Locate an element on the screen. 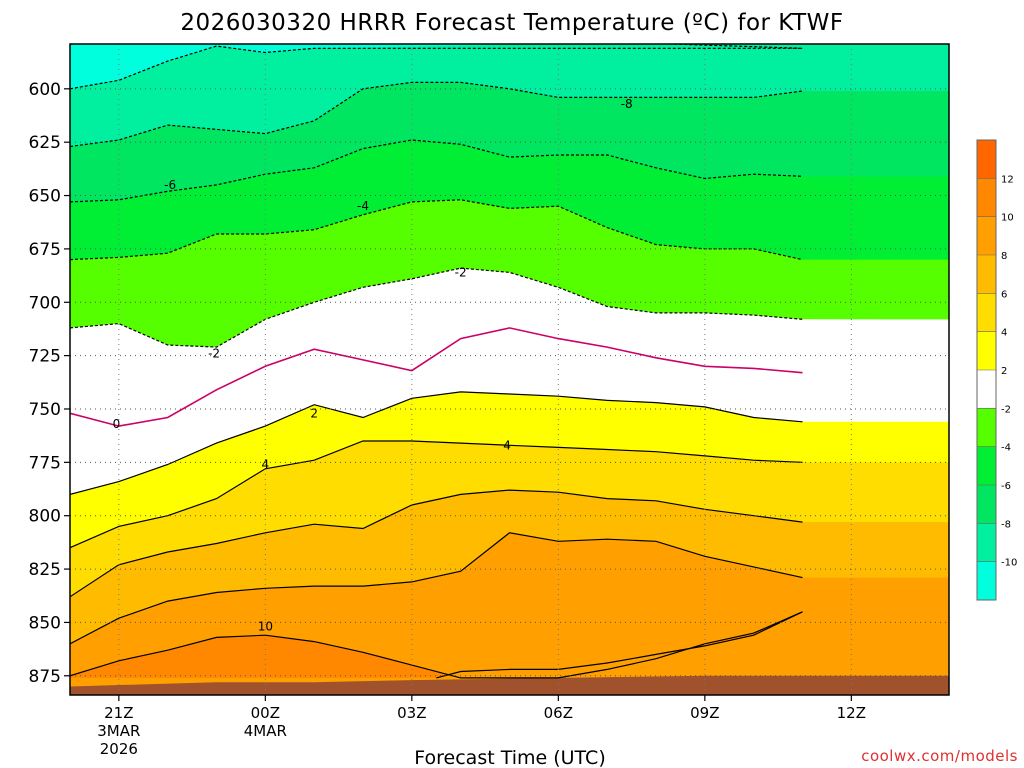  contour-line-minus10 is located at coordinates (436, 67).